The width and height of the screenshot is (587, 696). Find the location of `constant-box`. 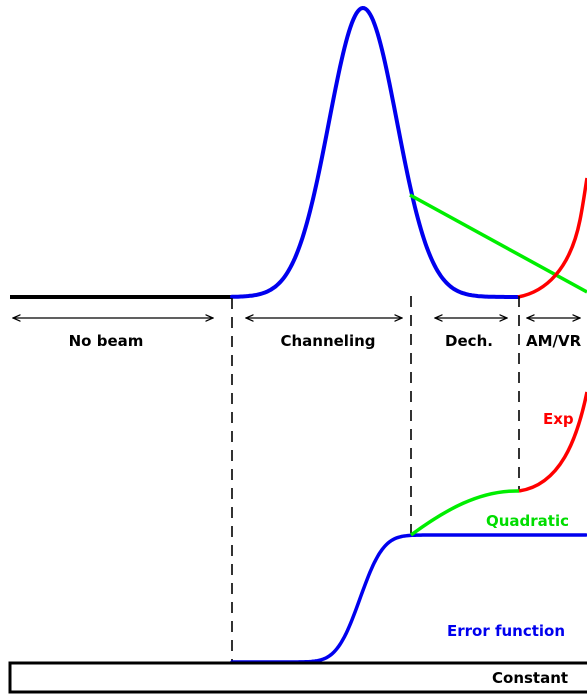

constant-box is located at coordinates (297, 677).